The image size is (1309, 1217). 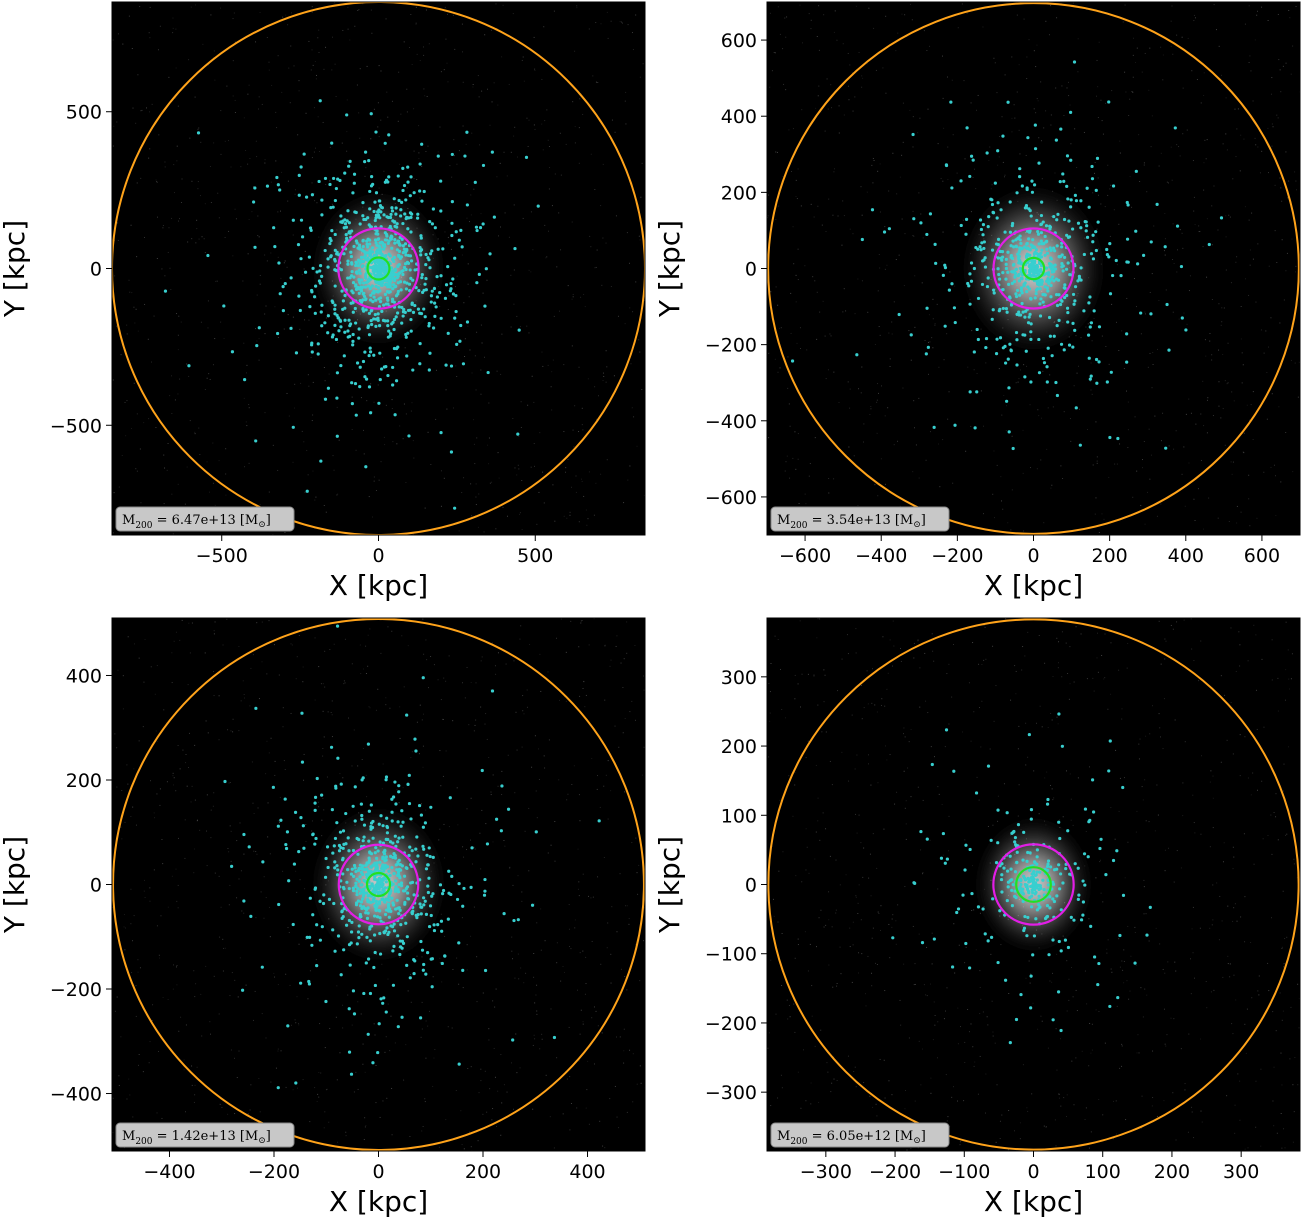 I want to click on y-tick-label: 200, so click(x=739, y=193).